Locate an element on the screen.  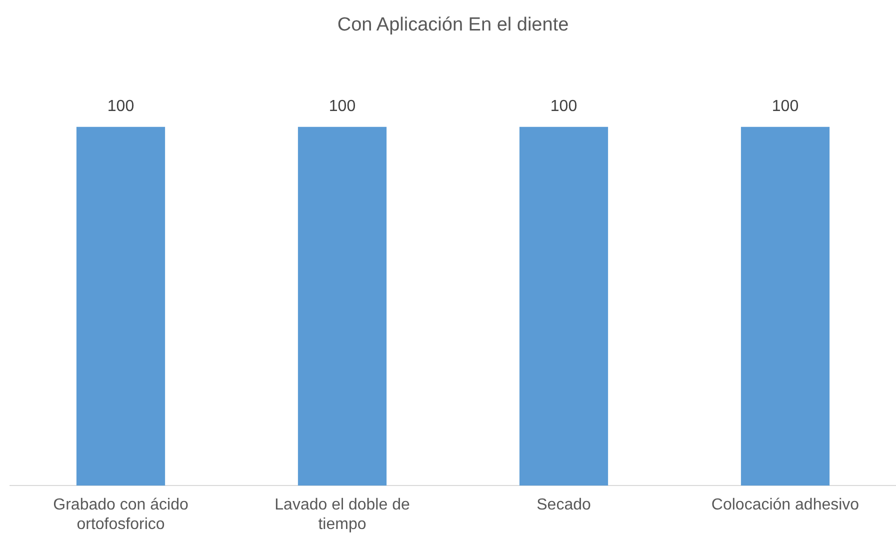
x-tick-label: Lavado el doble de tiempo is located at coordinates (342, 514).